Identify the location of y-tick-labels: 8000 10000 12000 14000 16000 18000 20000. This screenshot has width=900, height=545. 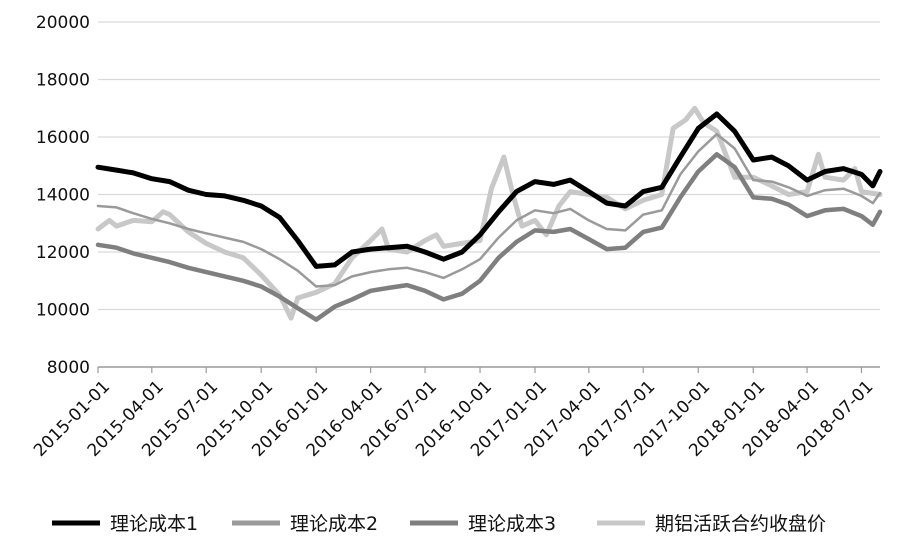
(63, 195).